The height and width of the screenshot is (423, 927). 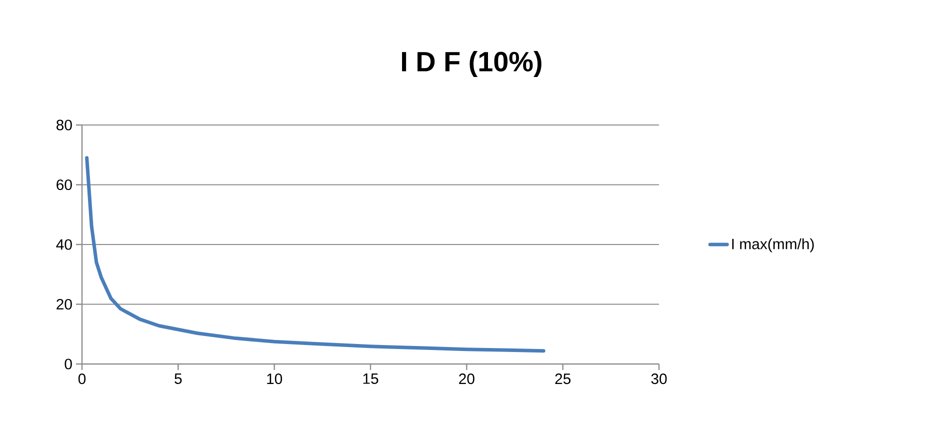 I want to click on y-tick-label: 20, so click(x=64, y=304).